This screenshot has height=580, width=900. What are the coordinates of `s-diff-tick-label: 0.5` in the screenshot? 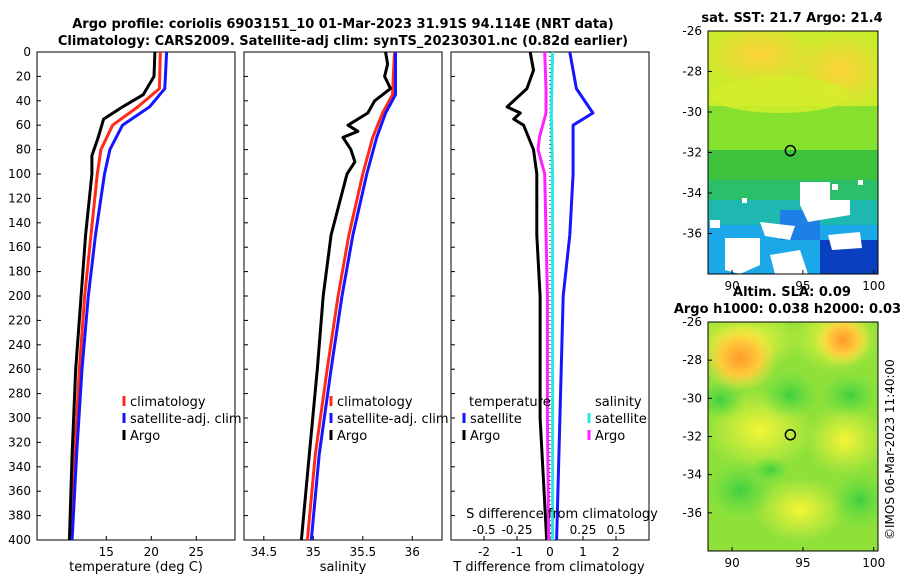 It's located at (615, 530).